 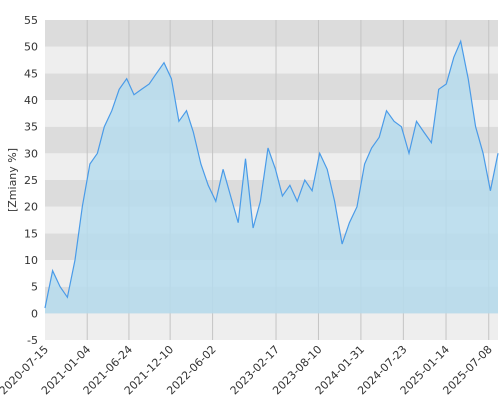 What do you see at coordinates (34, 313) in the screenshot?
I see `y-tick-label: 0` at bounding box center [34, 313].